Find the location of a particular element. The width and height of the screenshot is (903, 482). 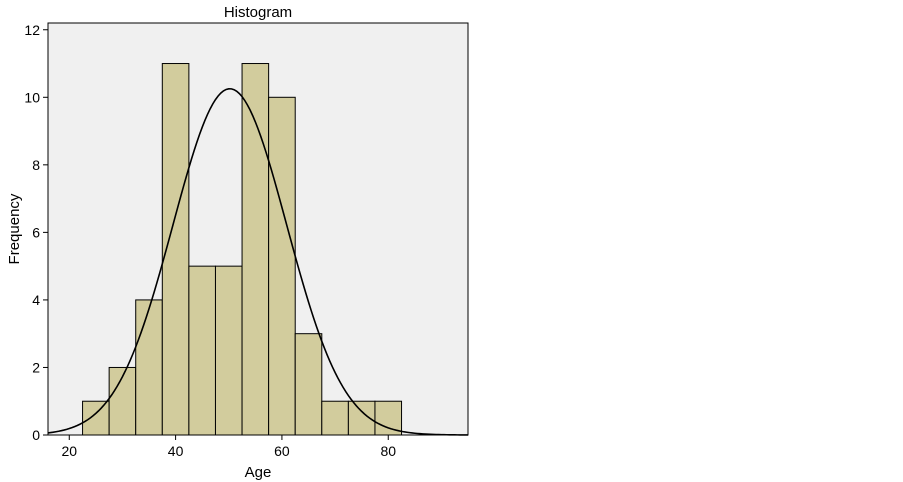

x-tick-label: 60 is located at coordinates (282, 451).